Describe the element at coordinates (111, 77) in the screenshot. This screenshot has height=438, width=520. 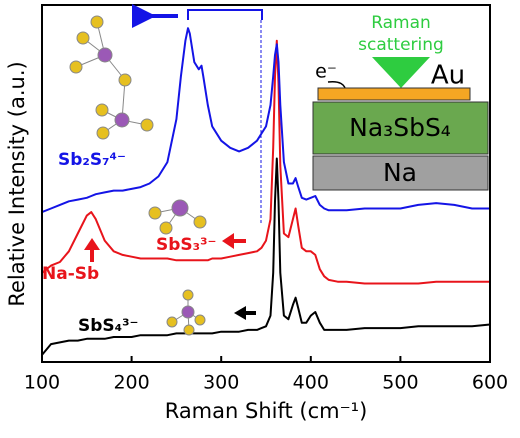
I see `molecule-sb2s7` at that location.